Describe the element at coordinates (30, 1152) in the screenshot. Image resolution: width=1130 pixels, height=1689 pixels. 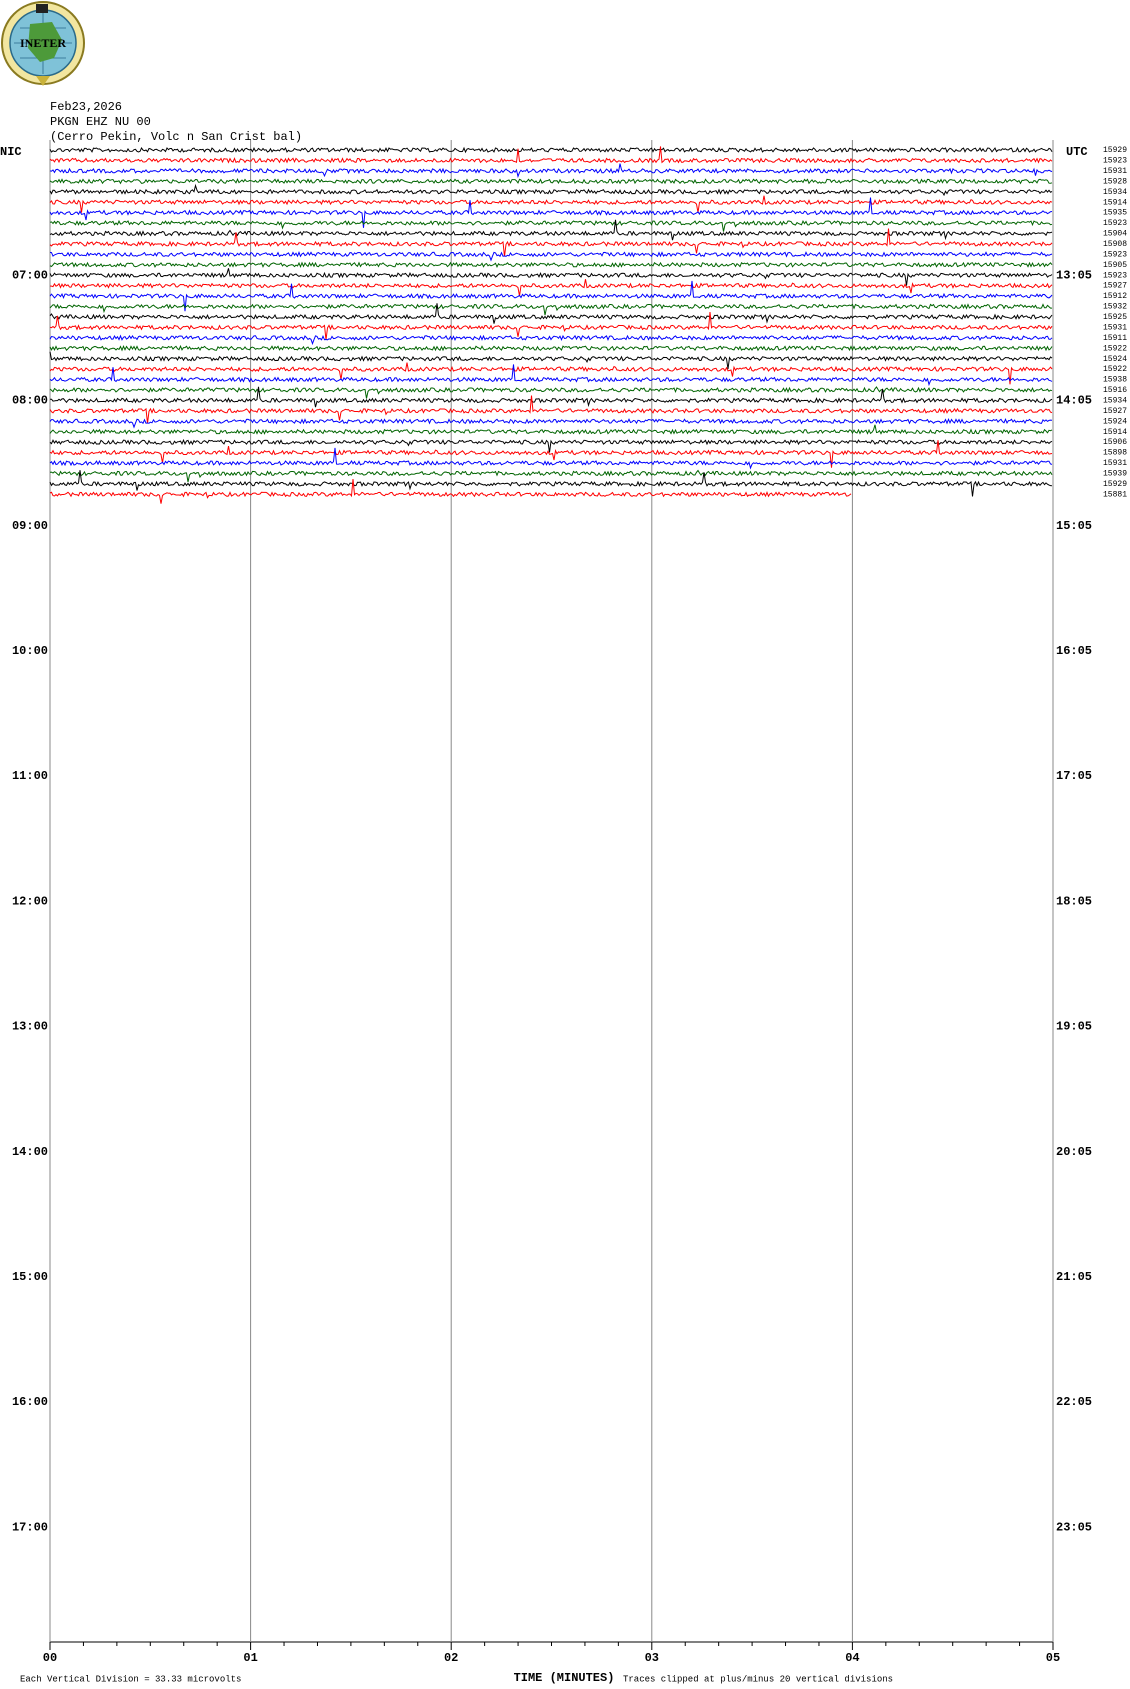
I see `local-hour-label: 14:00` at that location.